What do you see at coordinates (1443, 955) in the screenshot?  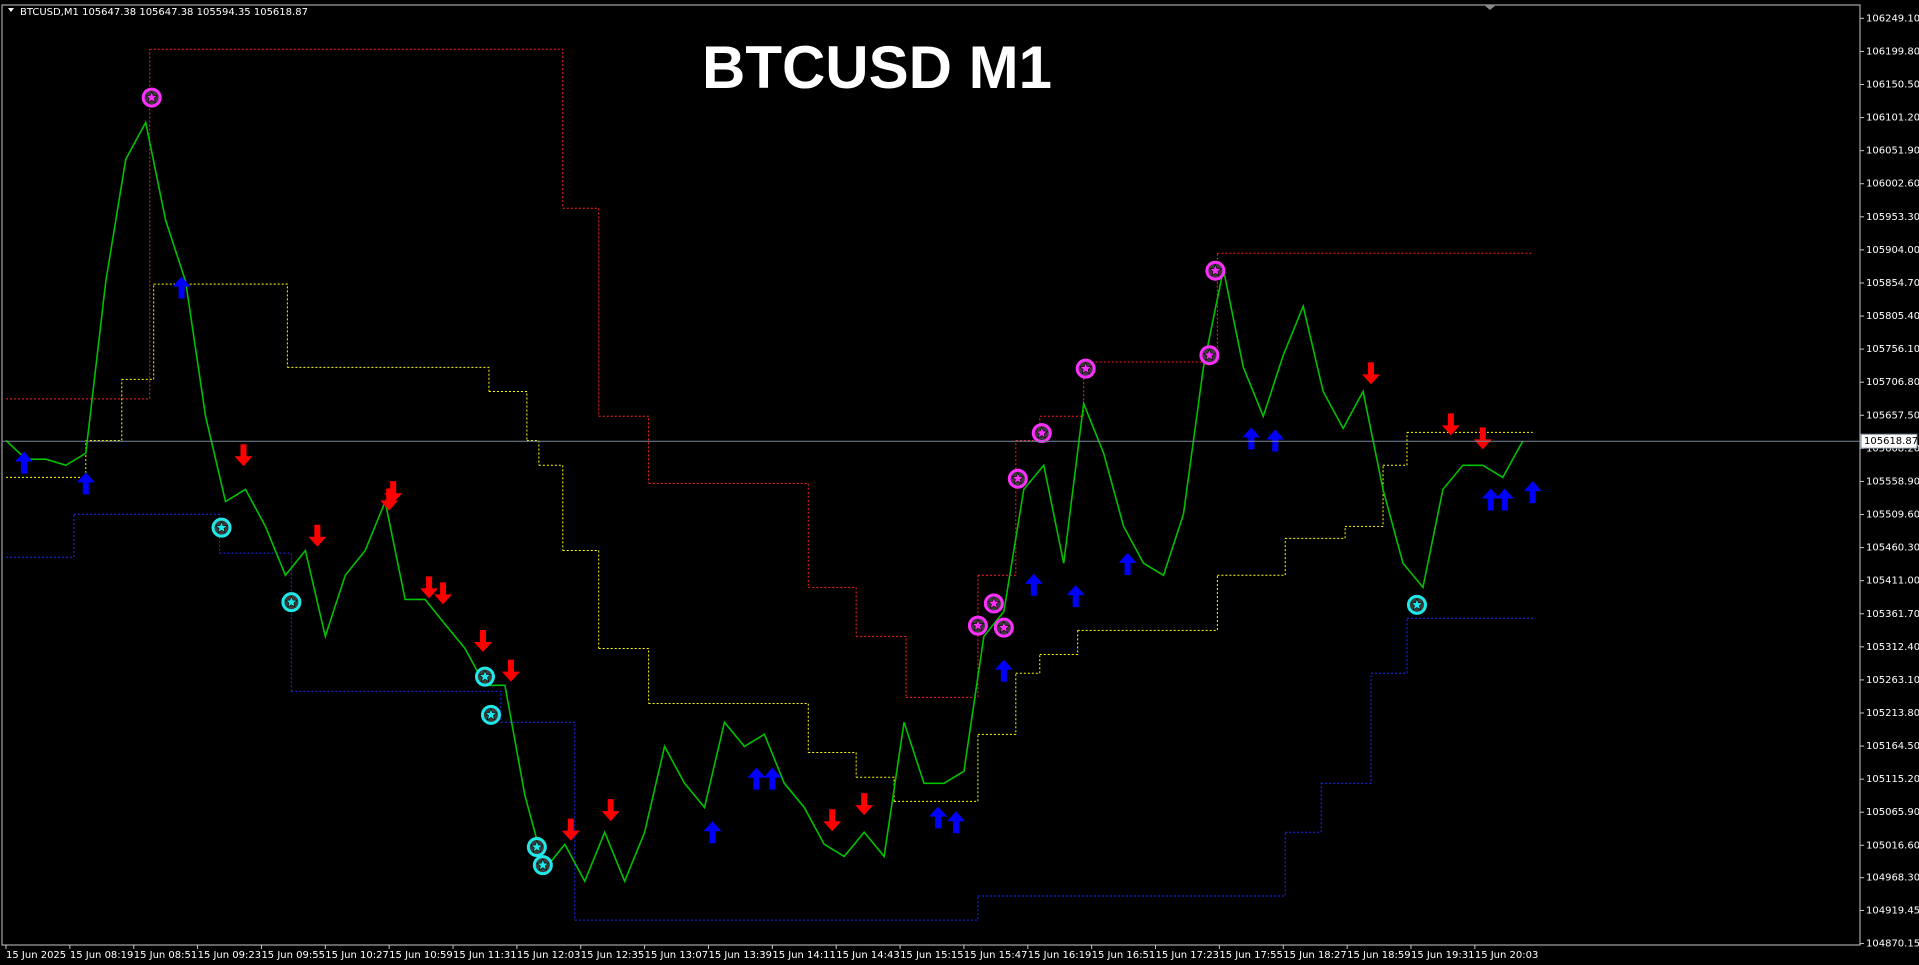 I see `x-tick-label: 15 Jun 19:31` at bounding box center [1443, 955].